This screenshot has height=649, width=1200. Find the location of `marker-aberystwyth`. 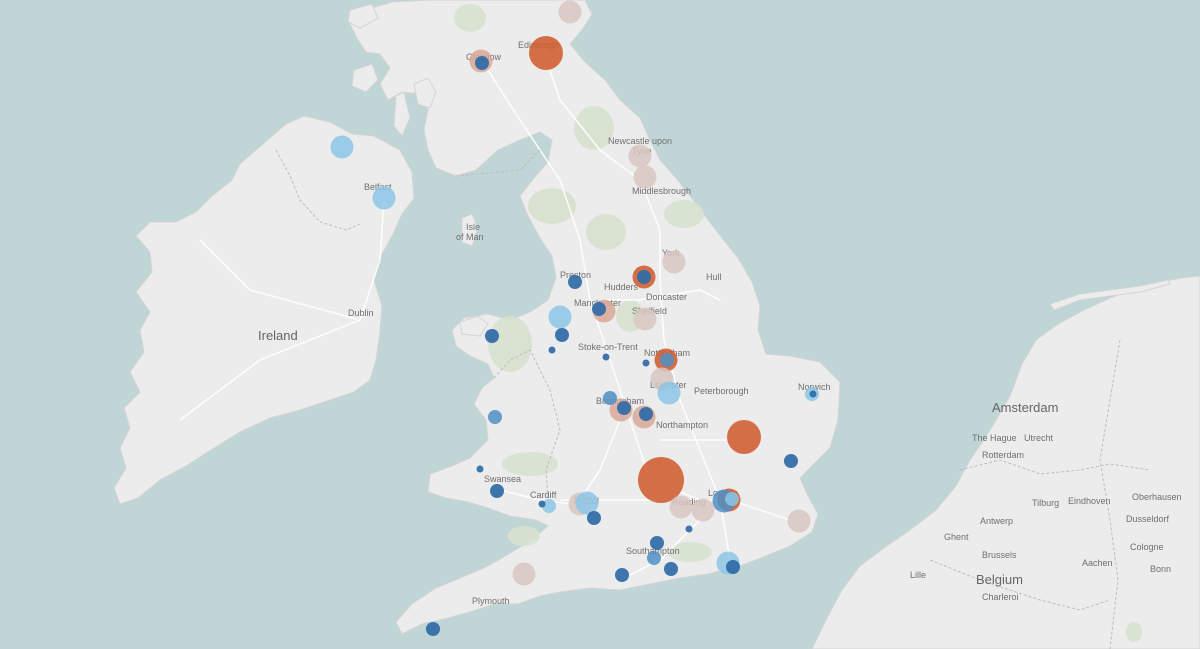

marker-aberystwyth is located at coordinates (495, 417).